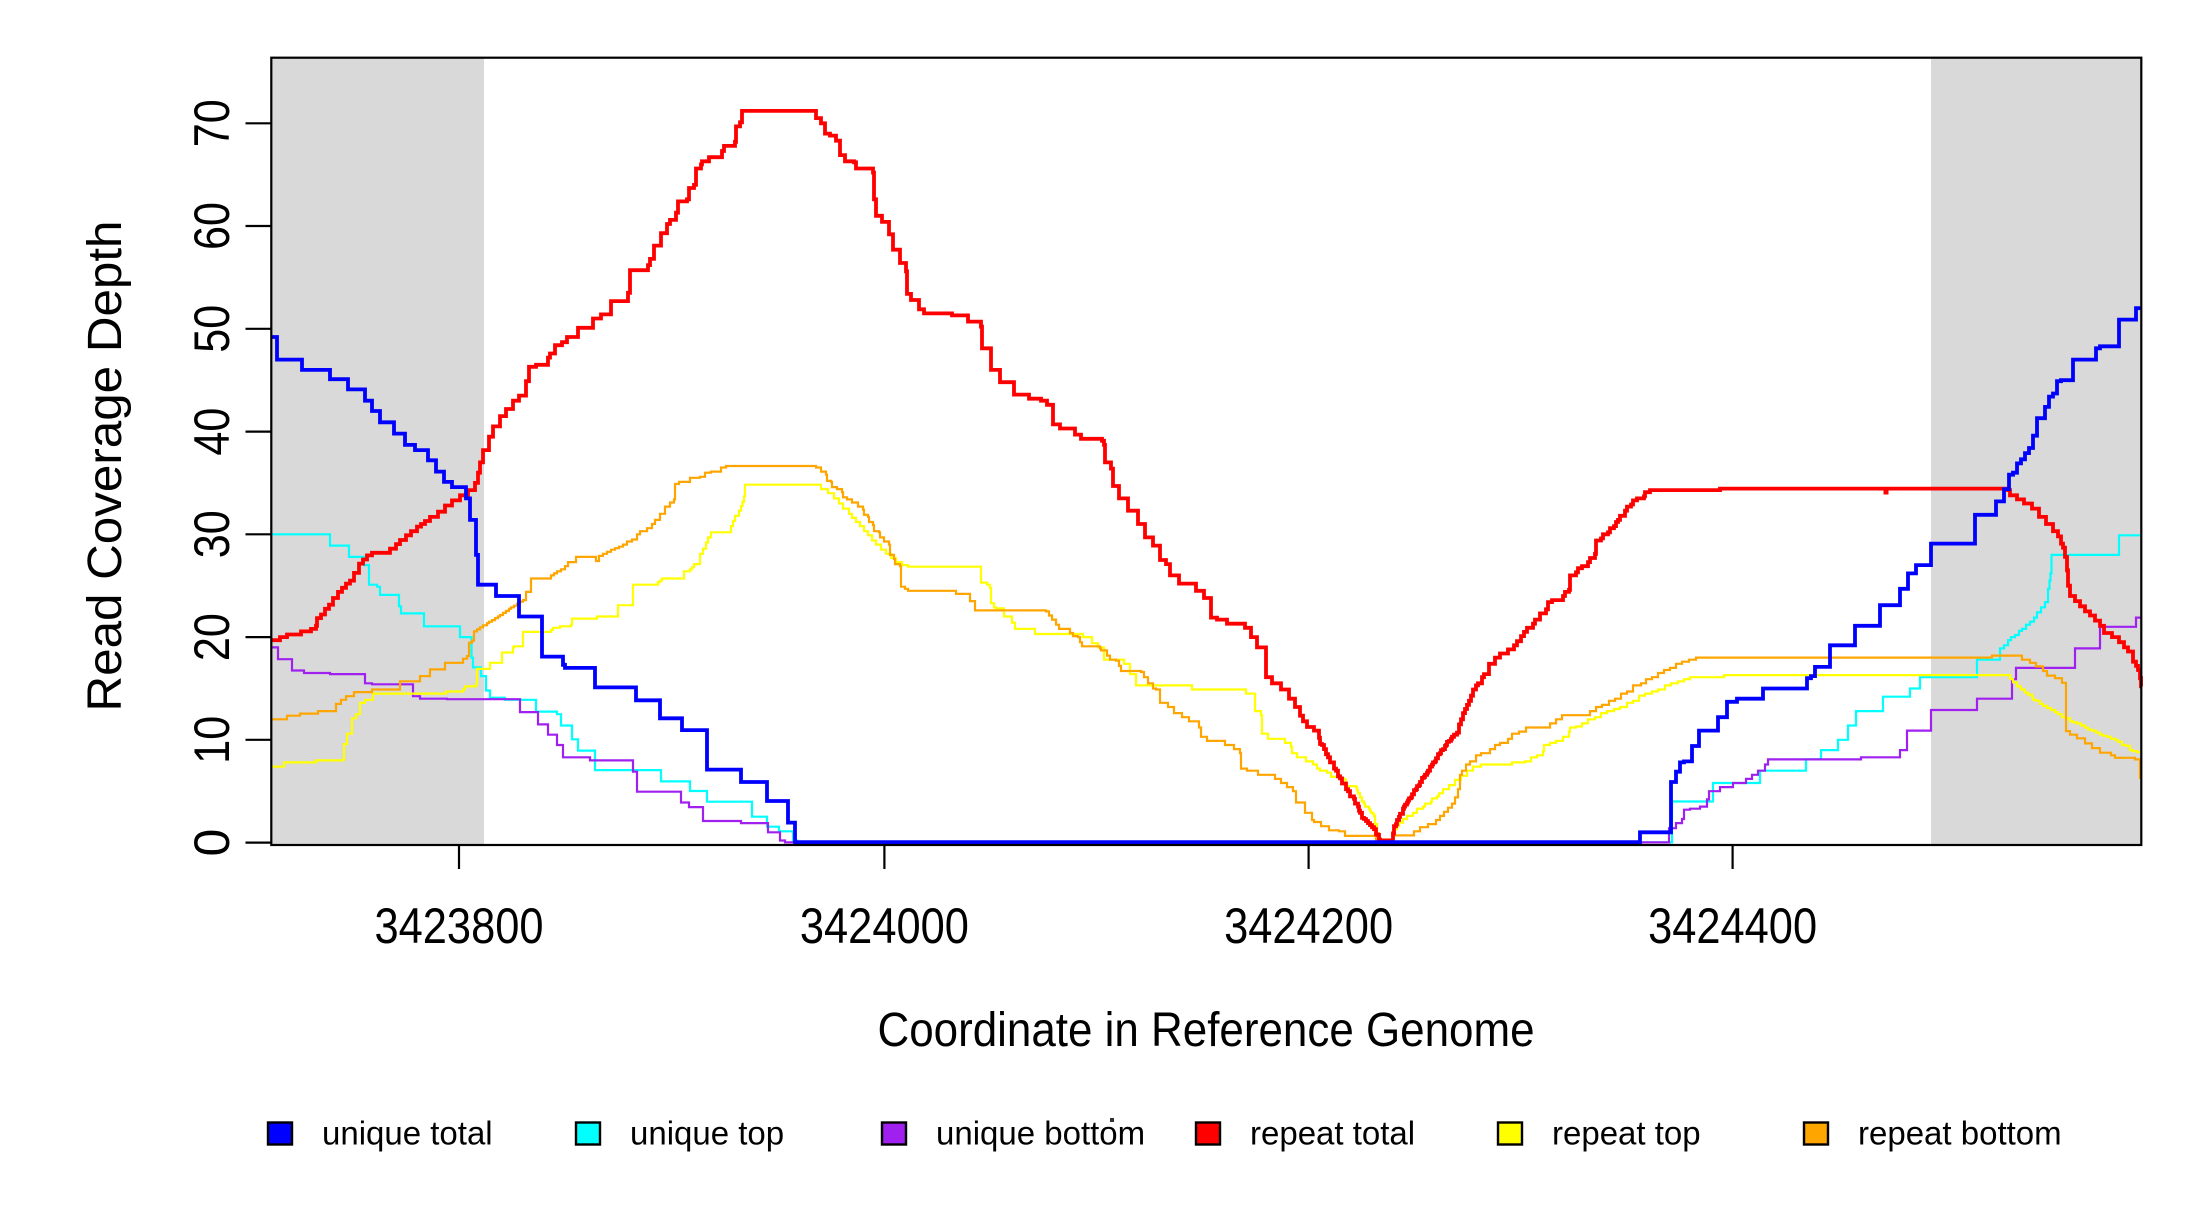 This screenshot has height=1205, width=2200. Describe the element at coordinates (212, 226) in the screenshot. I see `svg-text: 60` at that location.